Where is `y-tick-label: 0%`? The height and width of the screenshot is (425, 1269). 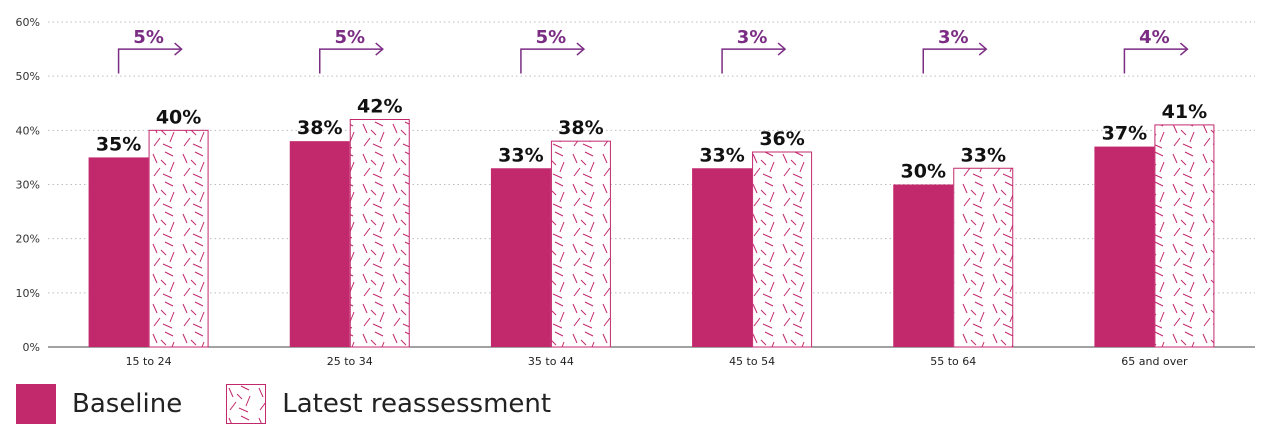 y-tick-label: 0% is located at coordinates (31, 347).